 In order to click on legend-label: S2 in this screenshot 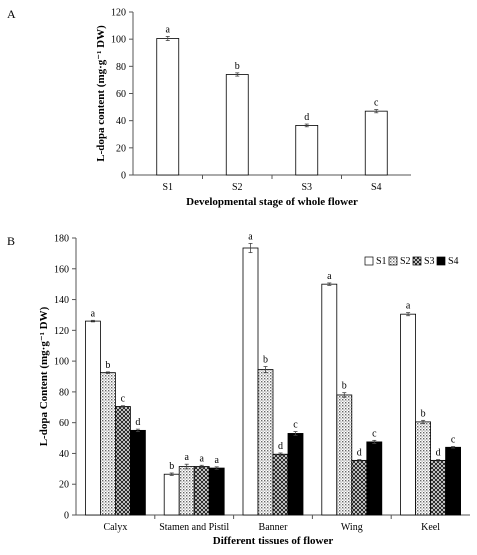, I will do `click(405, 261)`.